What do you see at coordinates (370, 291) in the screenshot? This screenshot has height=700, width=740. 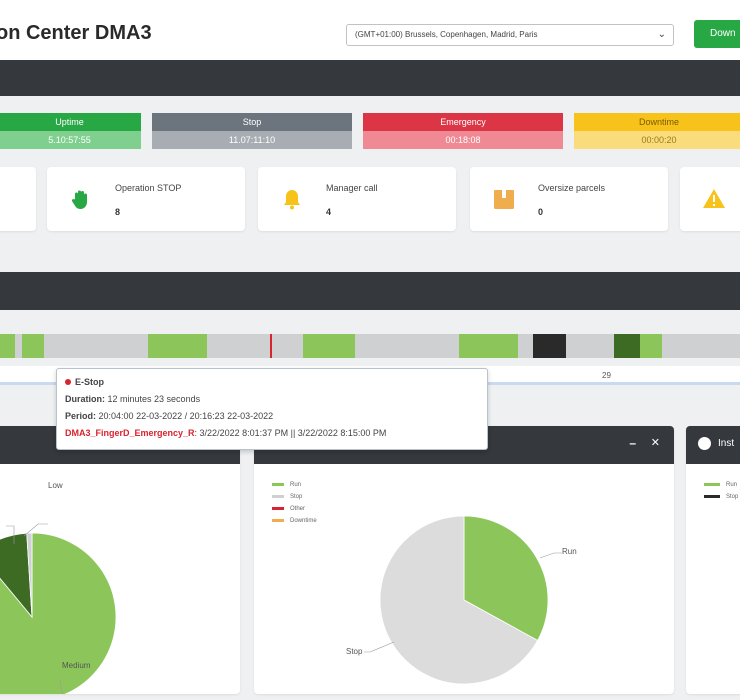 I see `timeline-header-bar` at bounding box center [370, 291].